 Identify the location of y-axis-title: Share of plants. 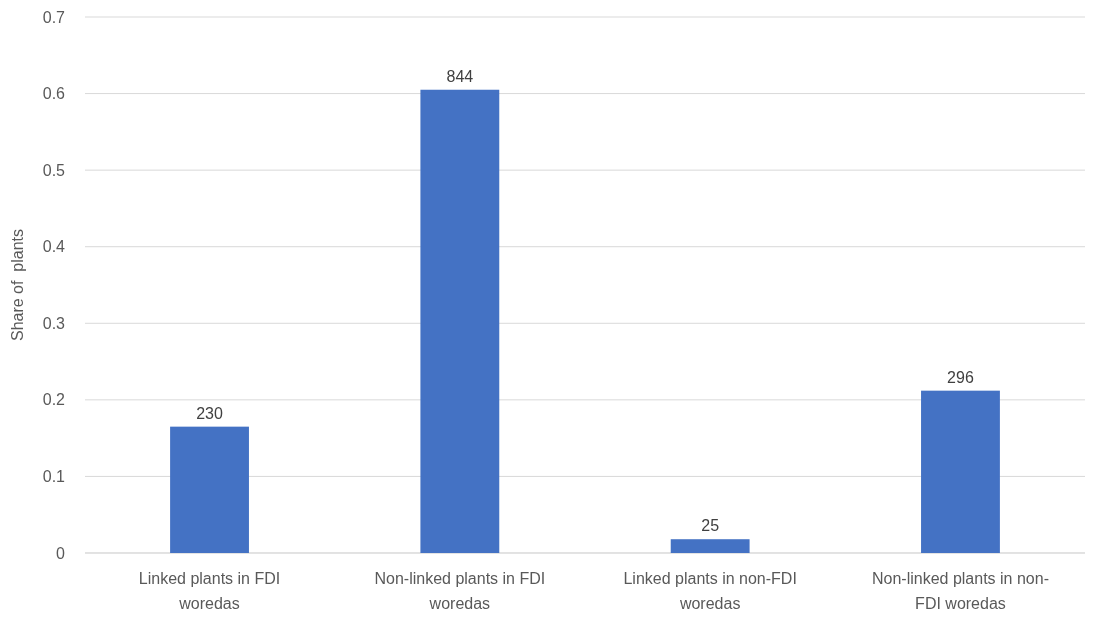
(17, 285).